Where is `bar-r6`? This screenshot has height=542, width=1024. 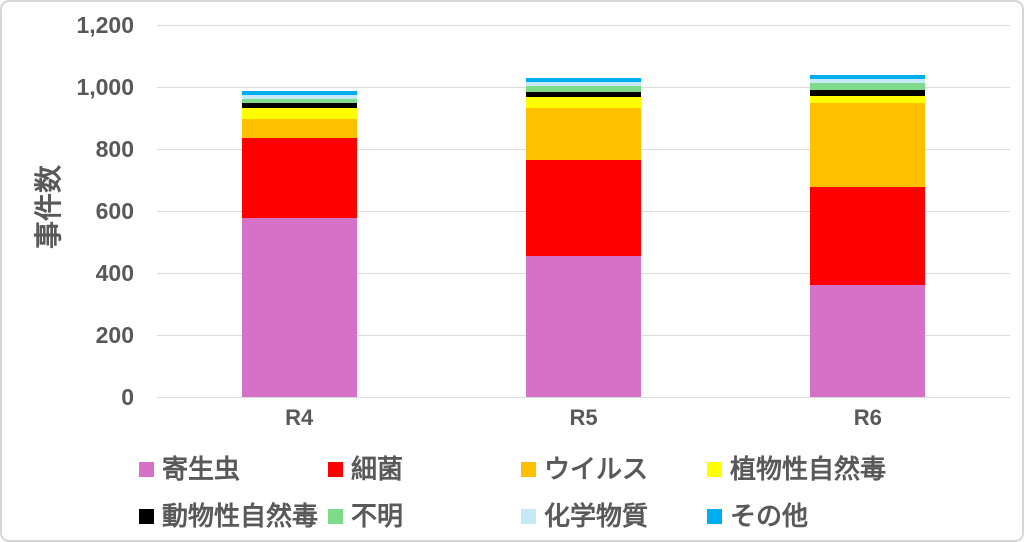 bar-r6 is located at coordinates (868, 235).